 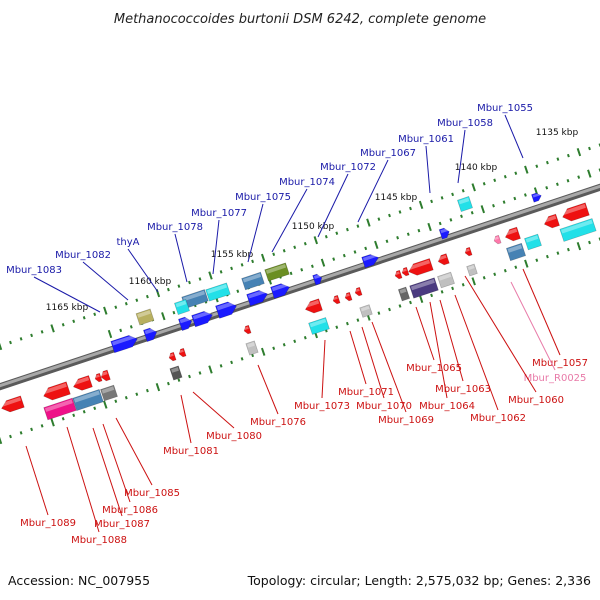 I want to click on gene-label: Mbur_1067, so click(x=388, y=153).